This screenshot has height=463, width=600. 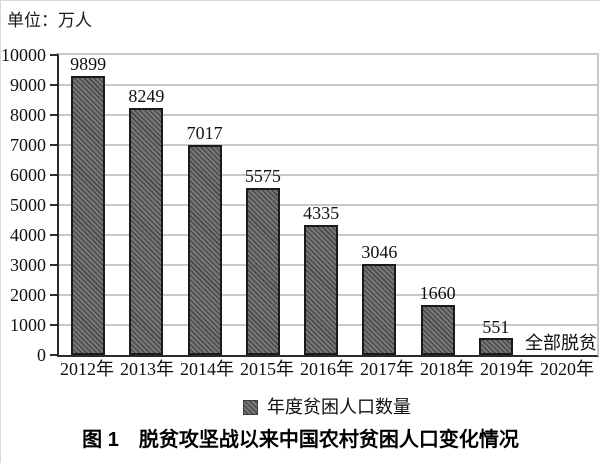 What do you see at coordinates (507, 369) in the screenshot?
I see `x-axis-label: 2019年` at bounding box center [507, 369].